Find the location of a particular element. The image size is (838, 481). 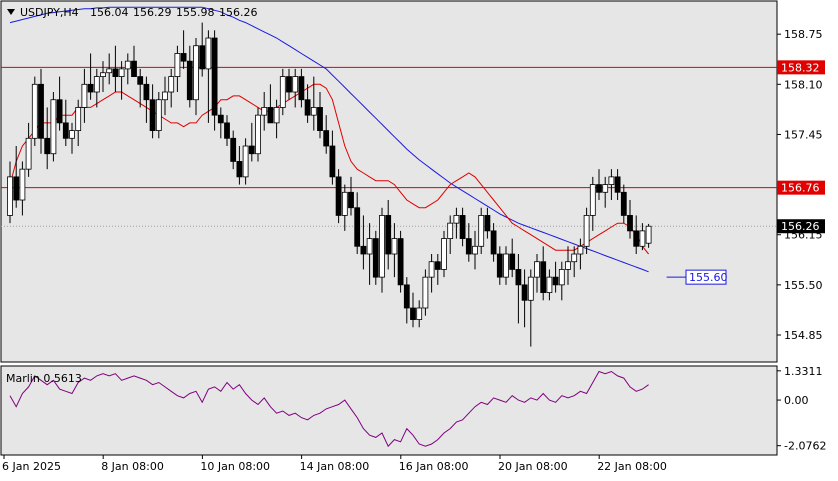

level-price-text: 156.76 is located at coordinates (800, 188).